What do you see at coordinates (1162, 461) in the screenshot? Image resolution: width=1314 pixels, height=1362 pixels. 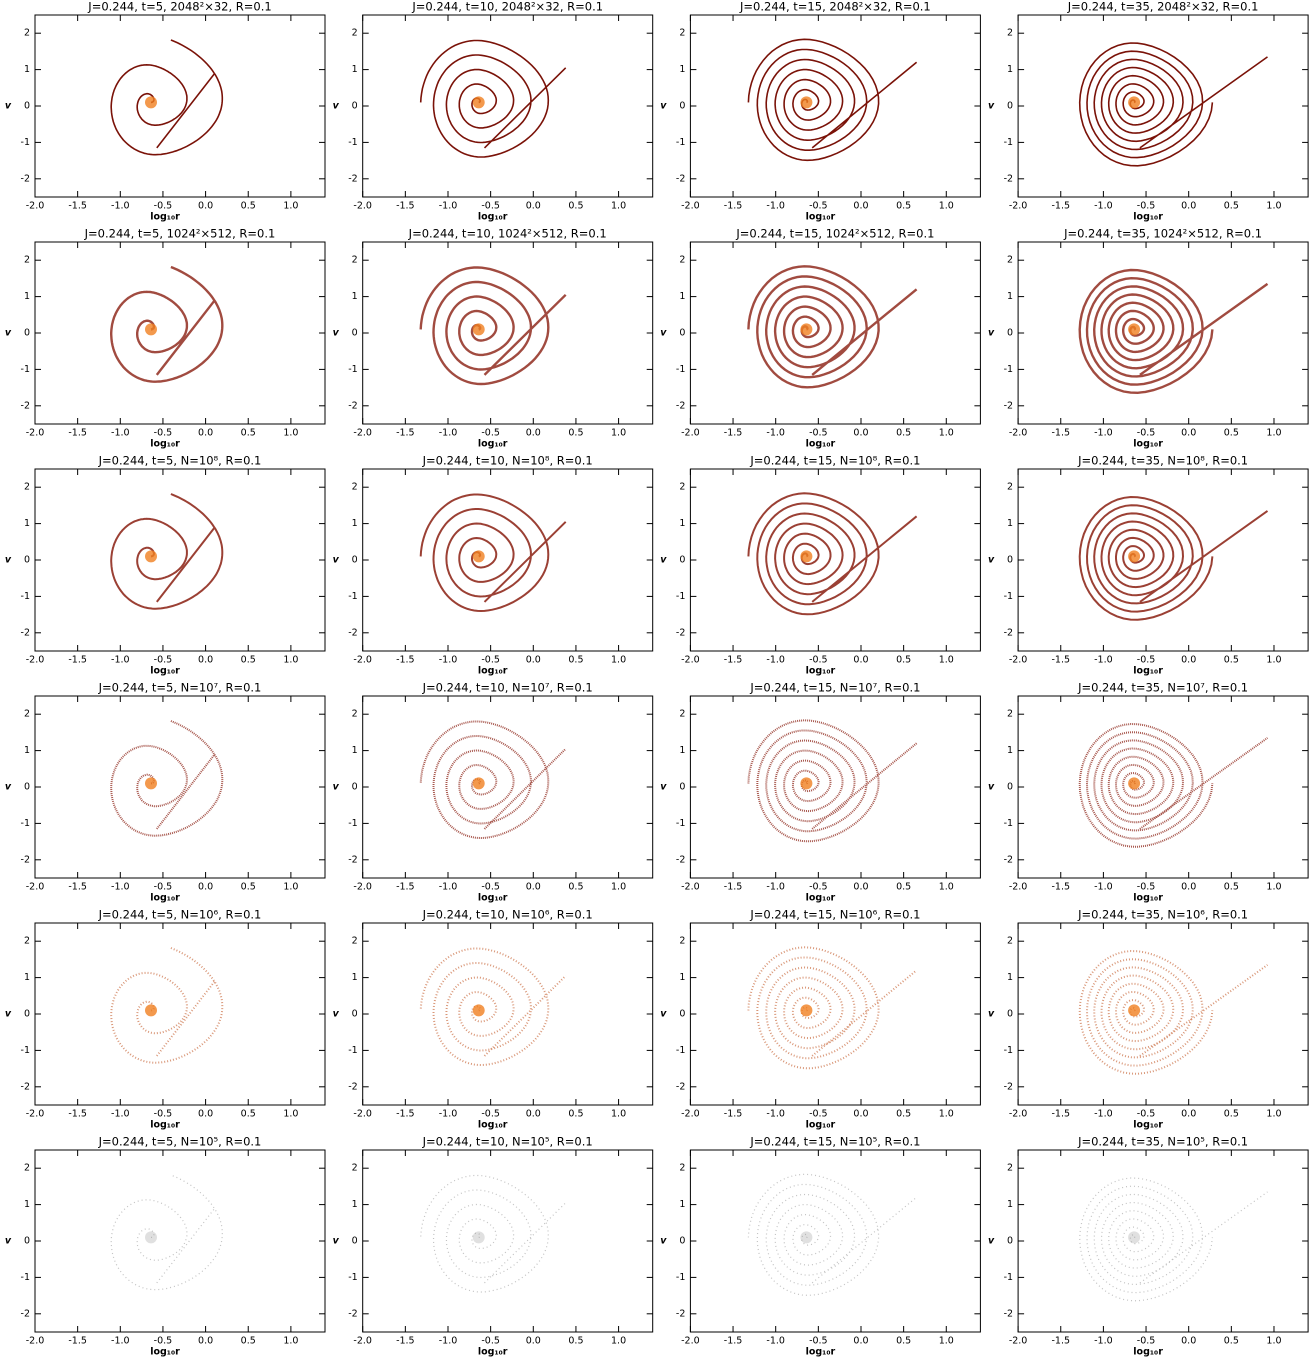 I see `panel-title: J=0.244, t=35, N=10⁸, R=0.1` at bounding box center [1162, 461].